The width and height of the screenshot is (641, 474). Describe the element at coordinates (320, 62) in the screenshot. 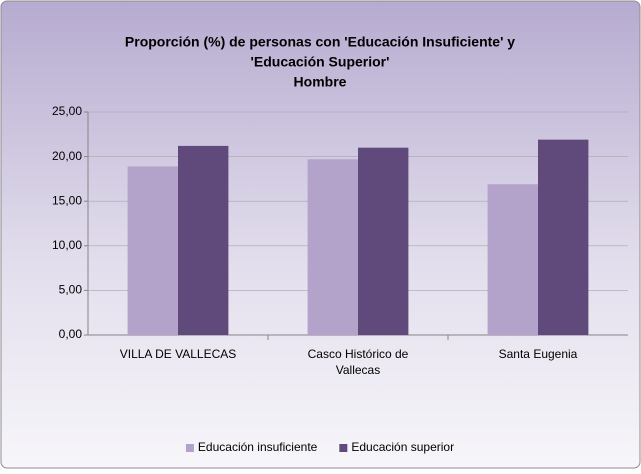

I see `chart-title: 'Educación Superior'` at that location.